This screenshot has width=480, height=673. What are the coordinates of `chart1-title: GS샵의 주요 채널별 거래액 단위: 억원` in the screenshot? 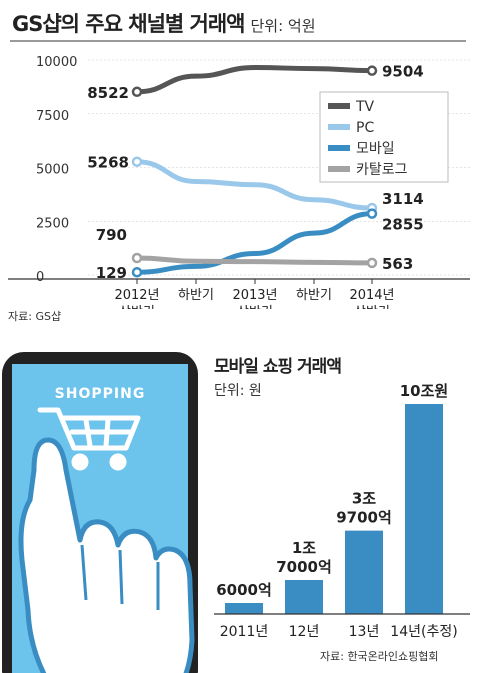 It's located at (164, 23).